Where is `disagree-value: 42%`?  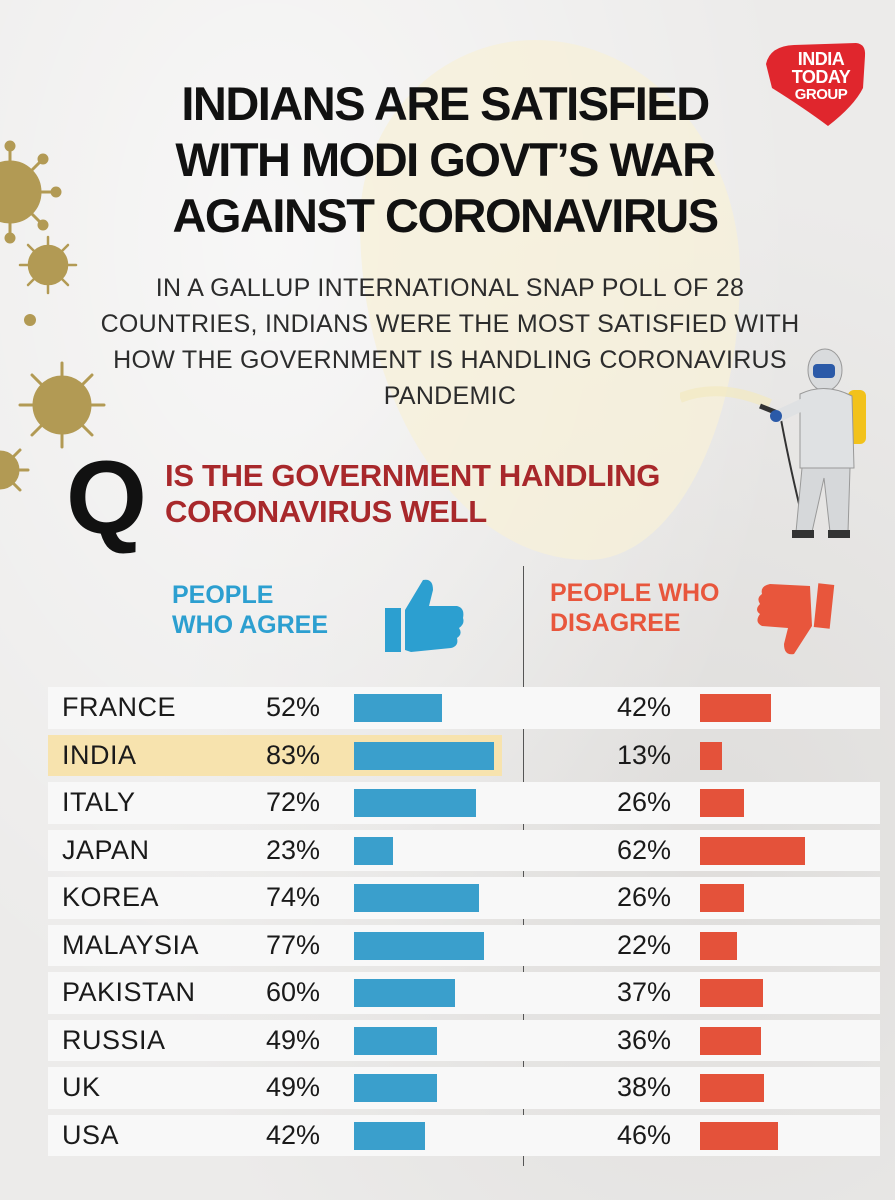
disagree-value: 42% is located at coordinates (644, 707).